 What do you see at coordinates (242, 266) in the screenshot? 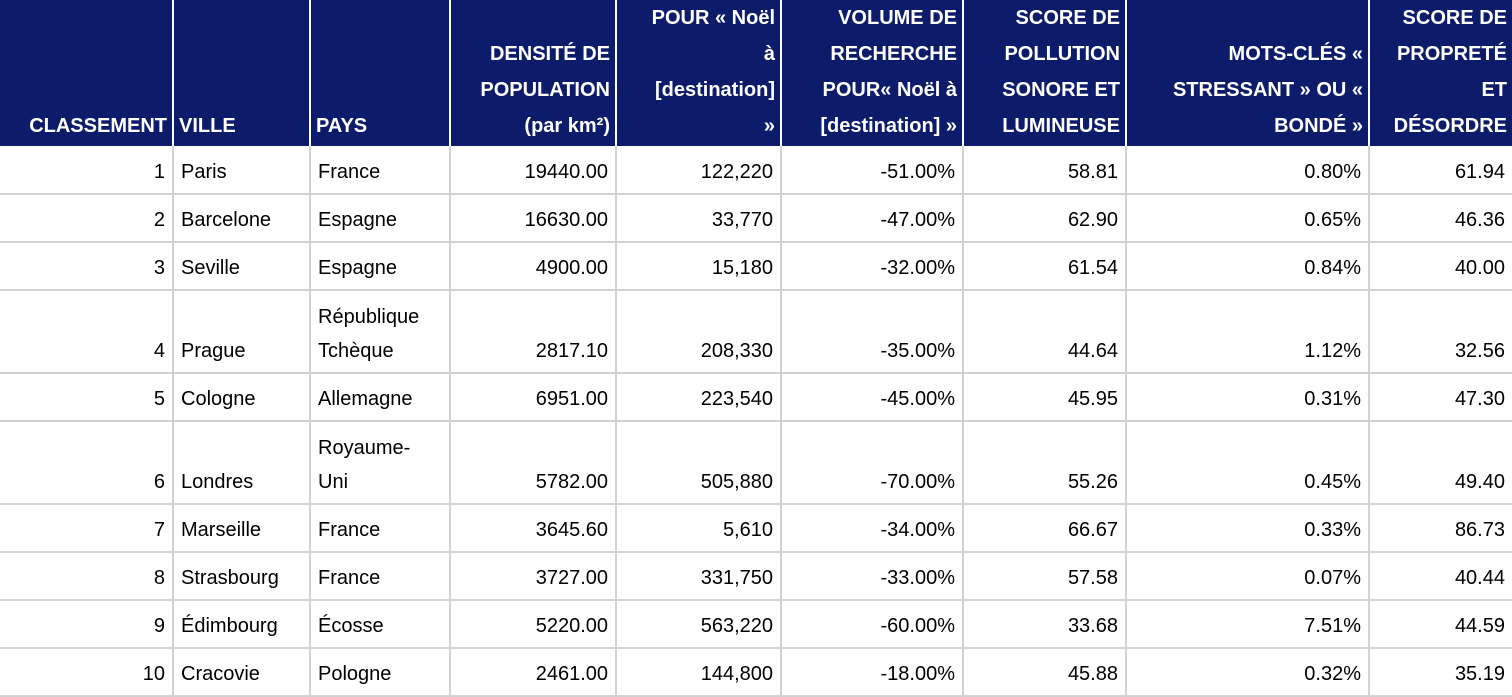
I see `cell-ville: Seville` at bounding box center [242, 266].